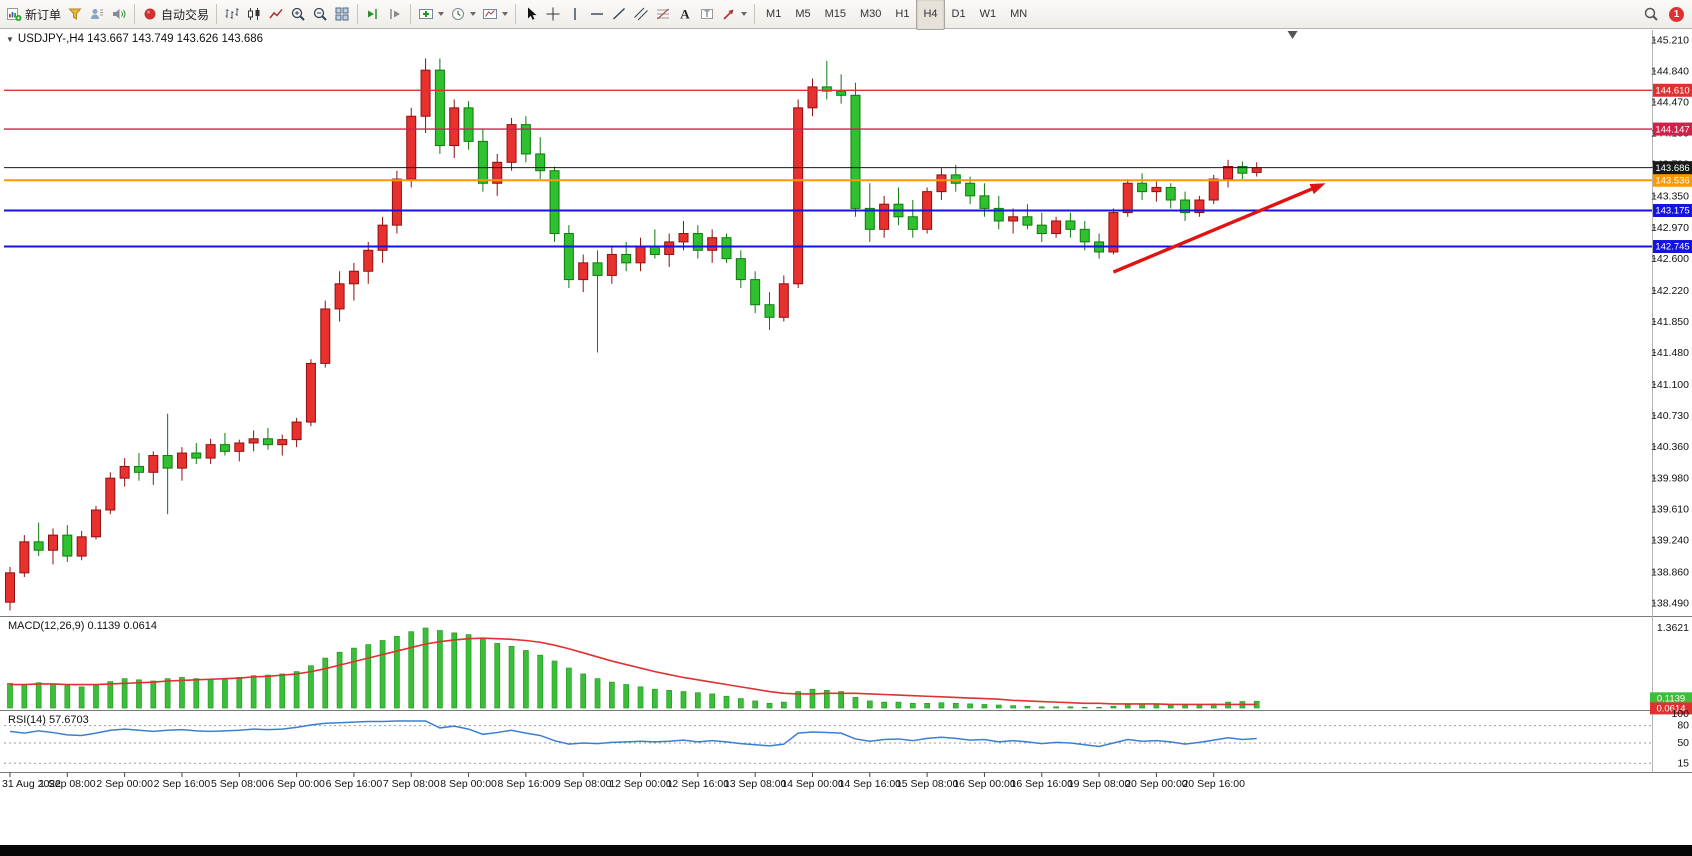 The width and height of the screenshot is (1692, 856). I want to click on timeframe-d1-button: D1, so click(958, 14).